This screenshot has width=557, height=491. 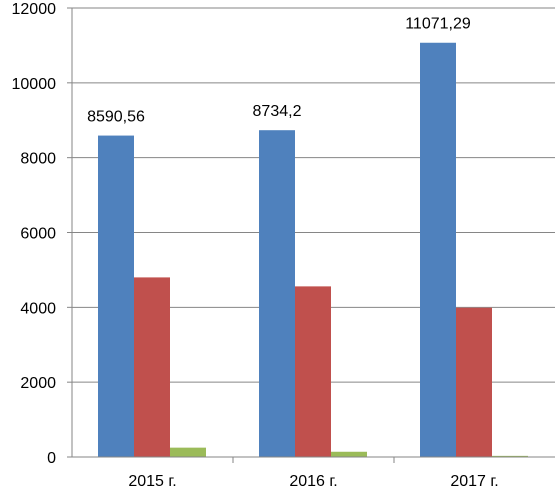 I want to click on y-tick-label-8000: 8000, so click(x=38, y=159).